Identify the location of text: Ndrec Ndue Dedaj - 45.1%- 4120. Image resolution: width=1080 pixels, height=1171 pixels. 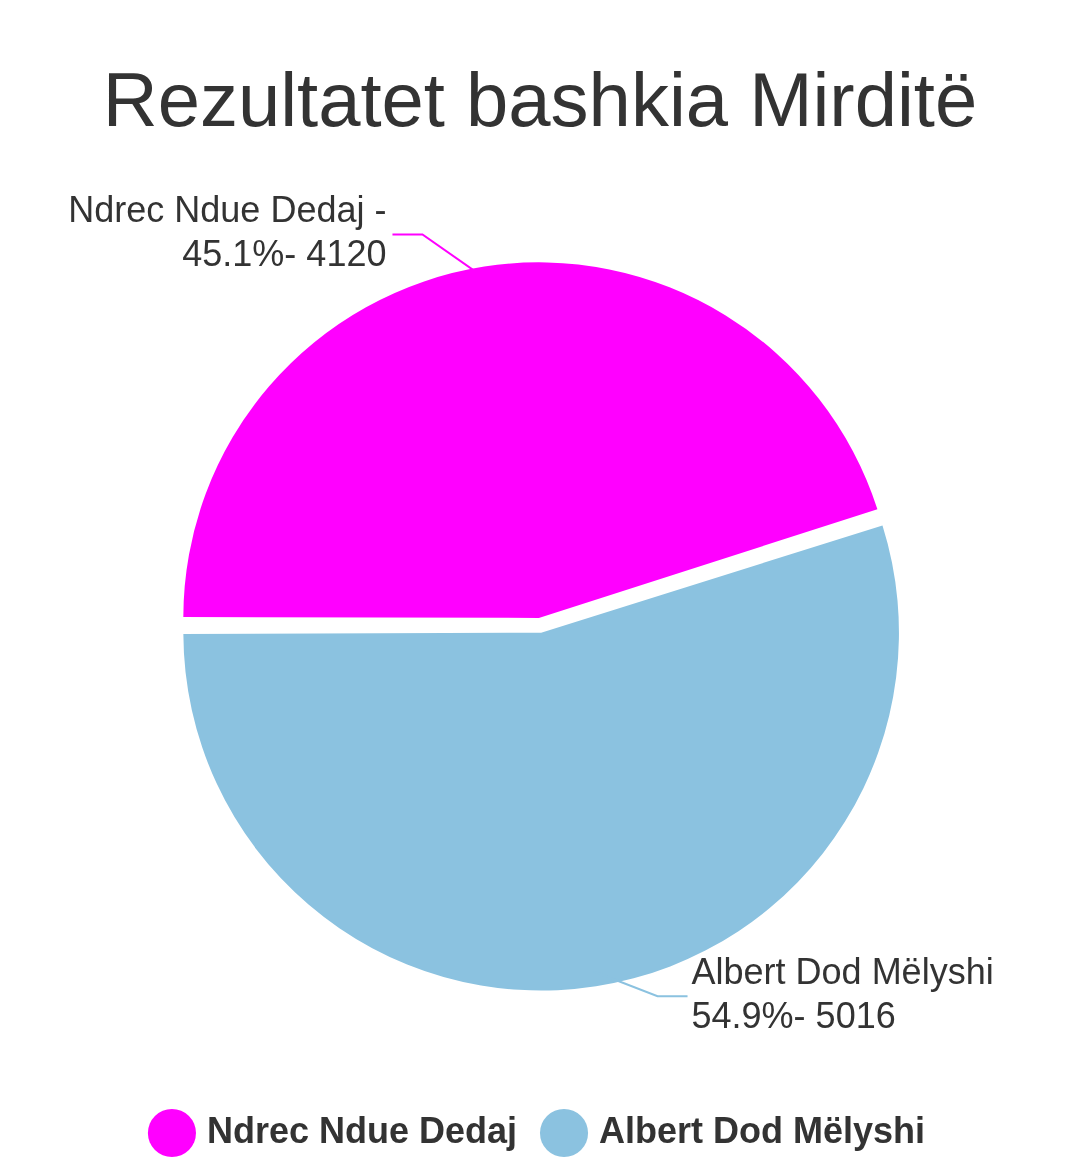
(227, 232).